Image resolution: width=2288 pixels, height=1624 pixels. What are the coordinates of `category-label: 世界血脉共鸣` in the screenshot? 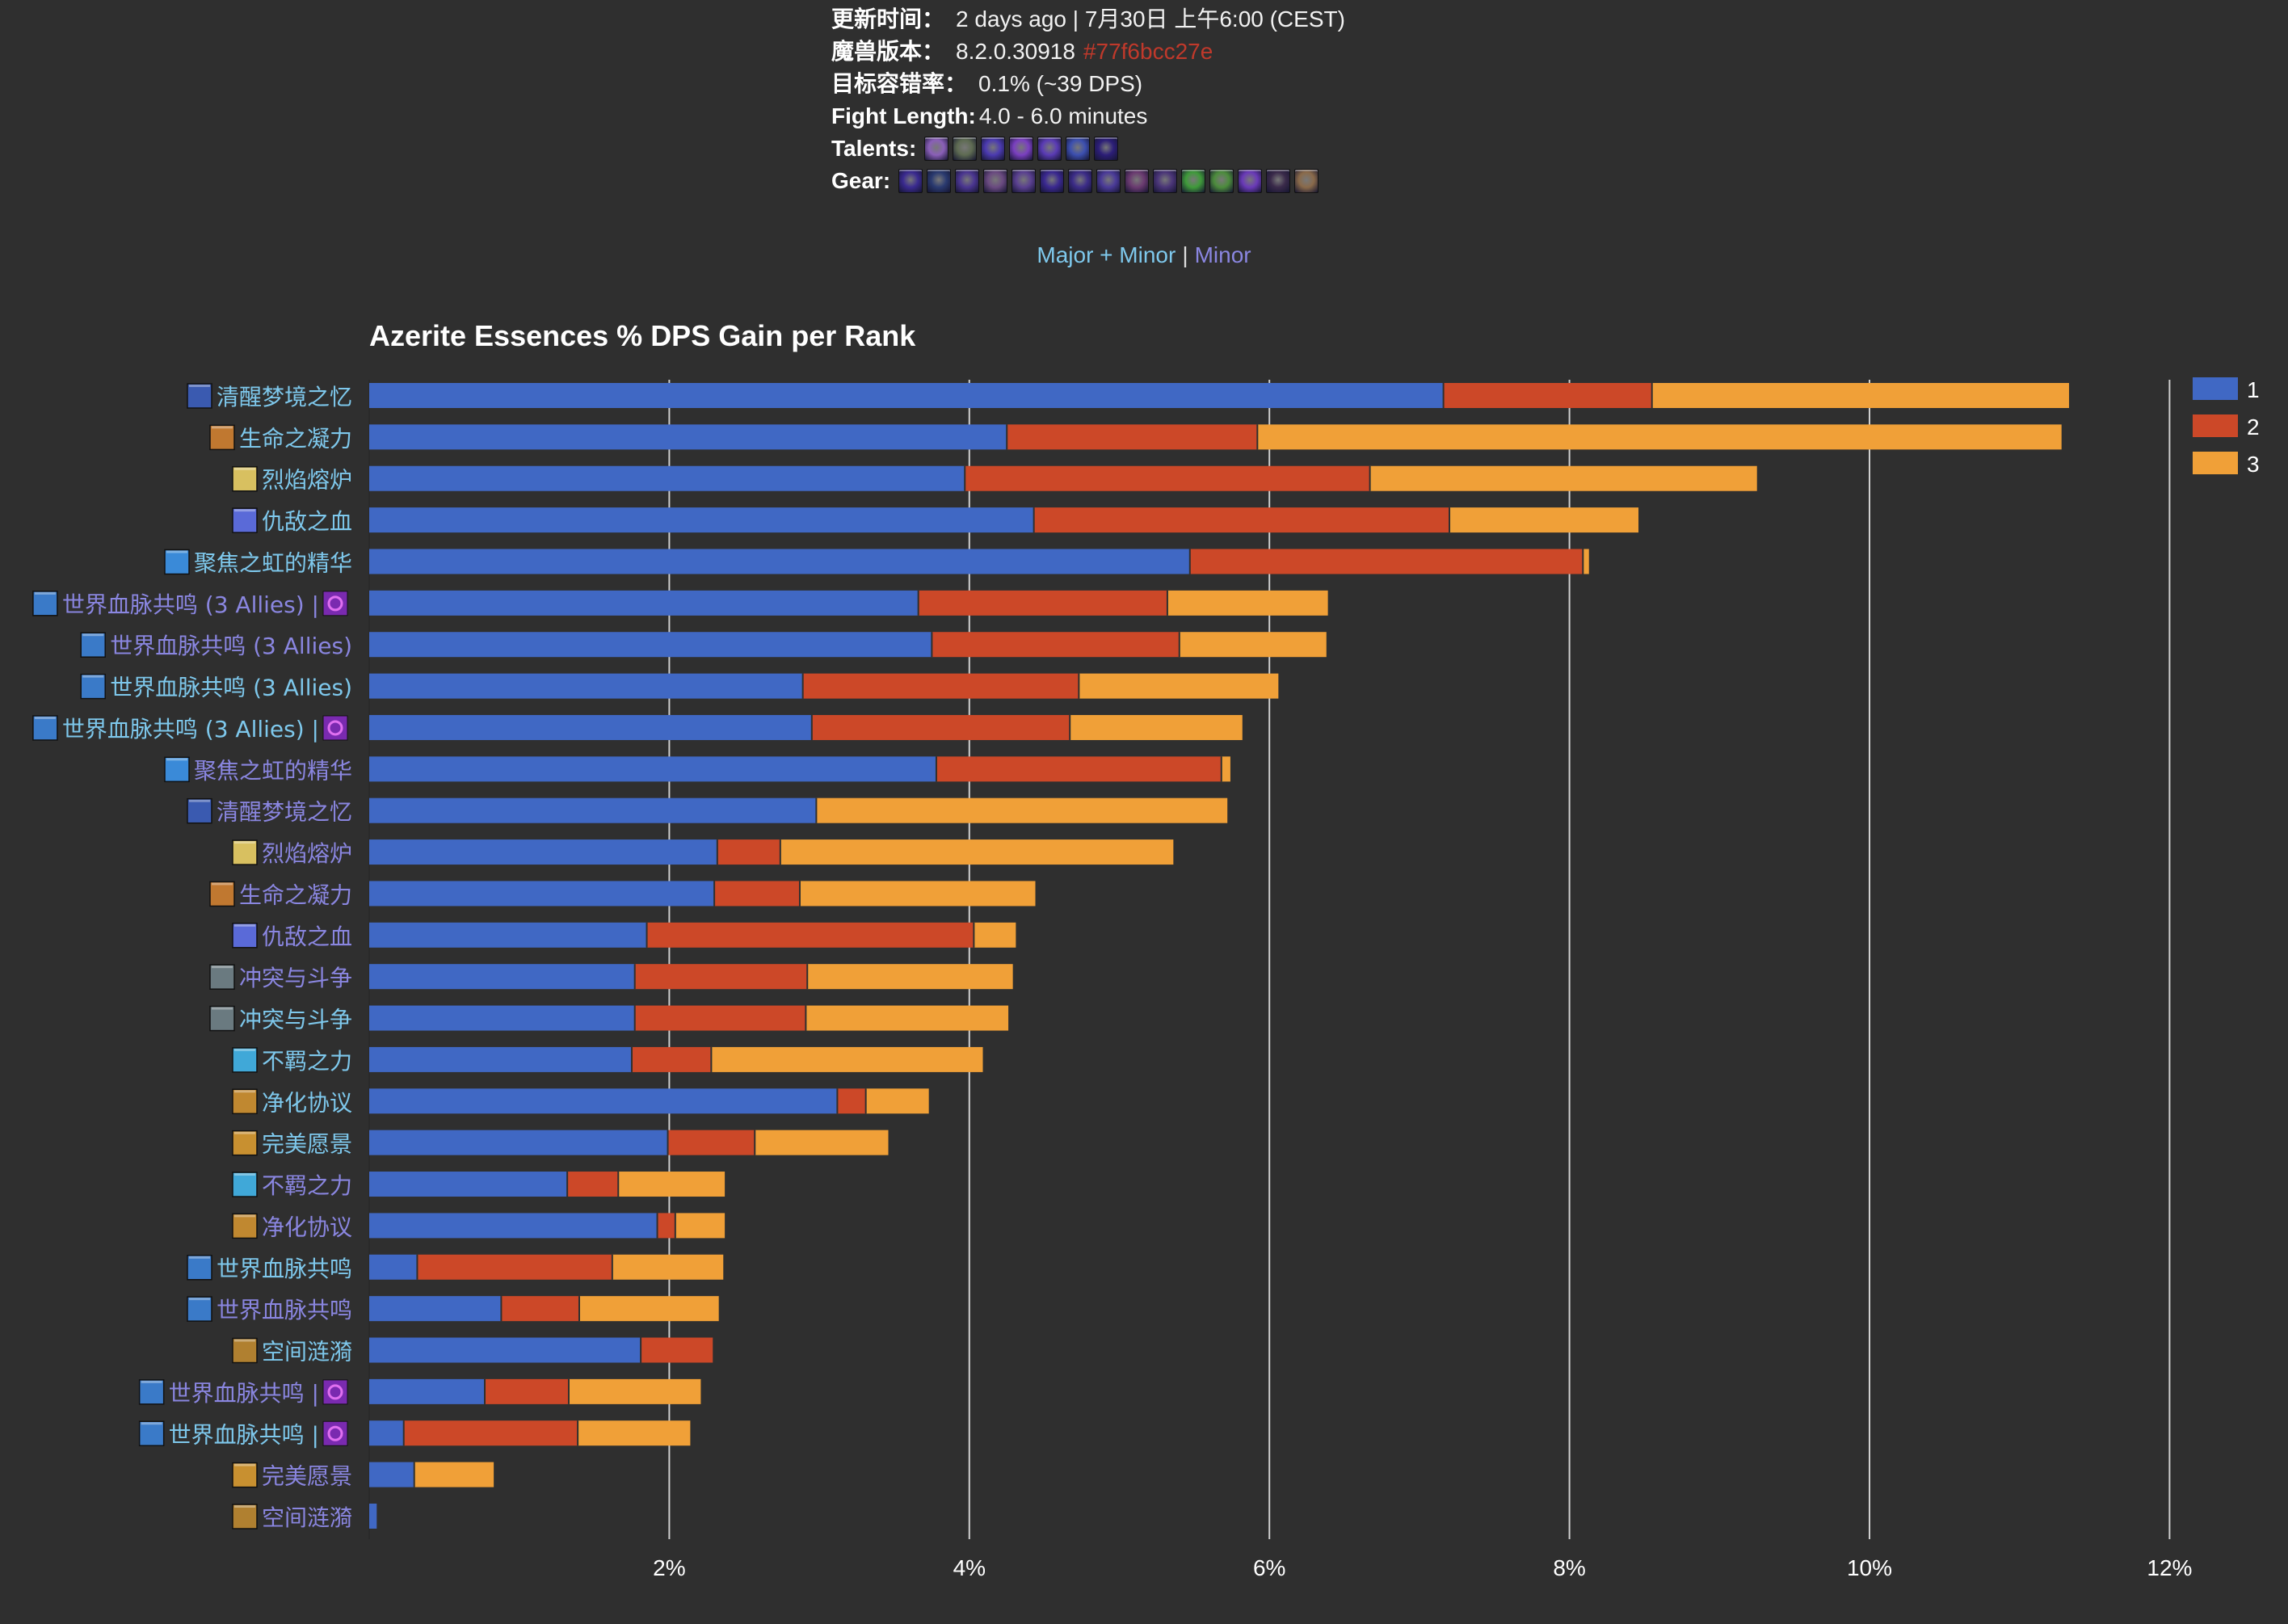 It's located at (284, 1310).